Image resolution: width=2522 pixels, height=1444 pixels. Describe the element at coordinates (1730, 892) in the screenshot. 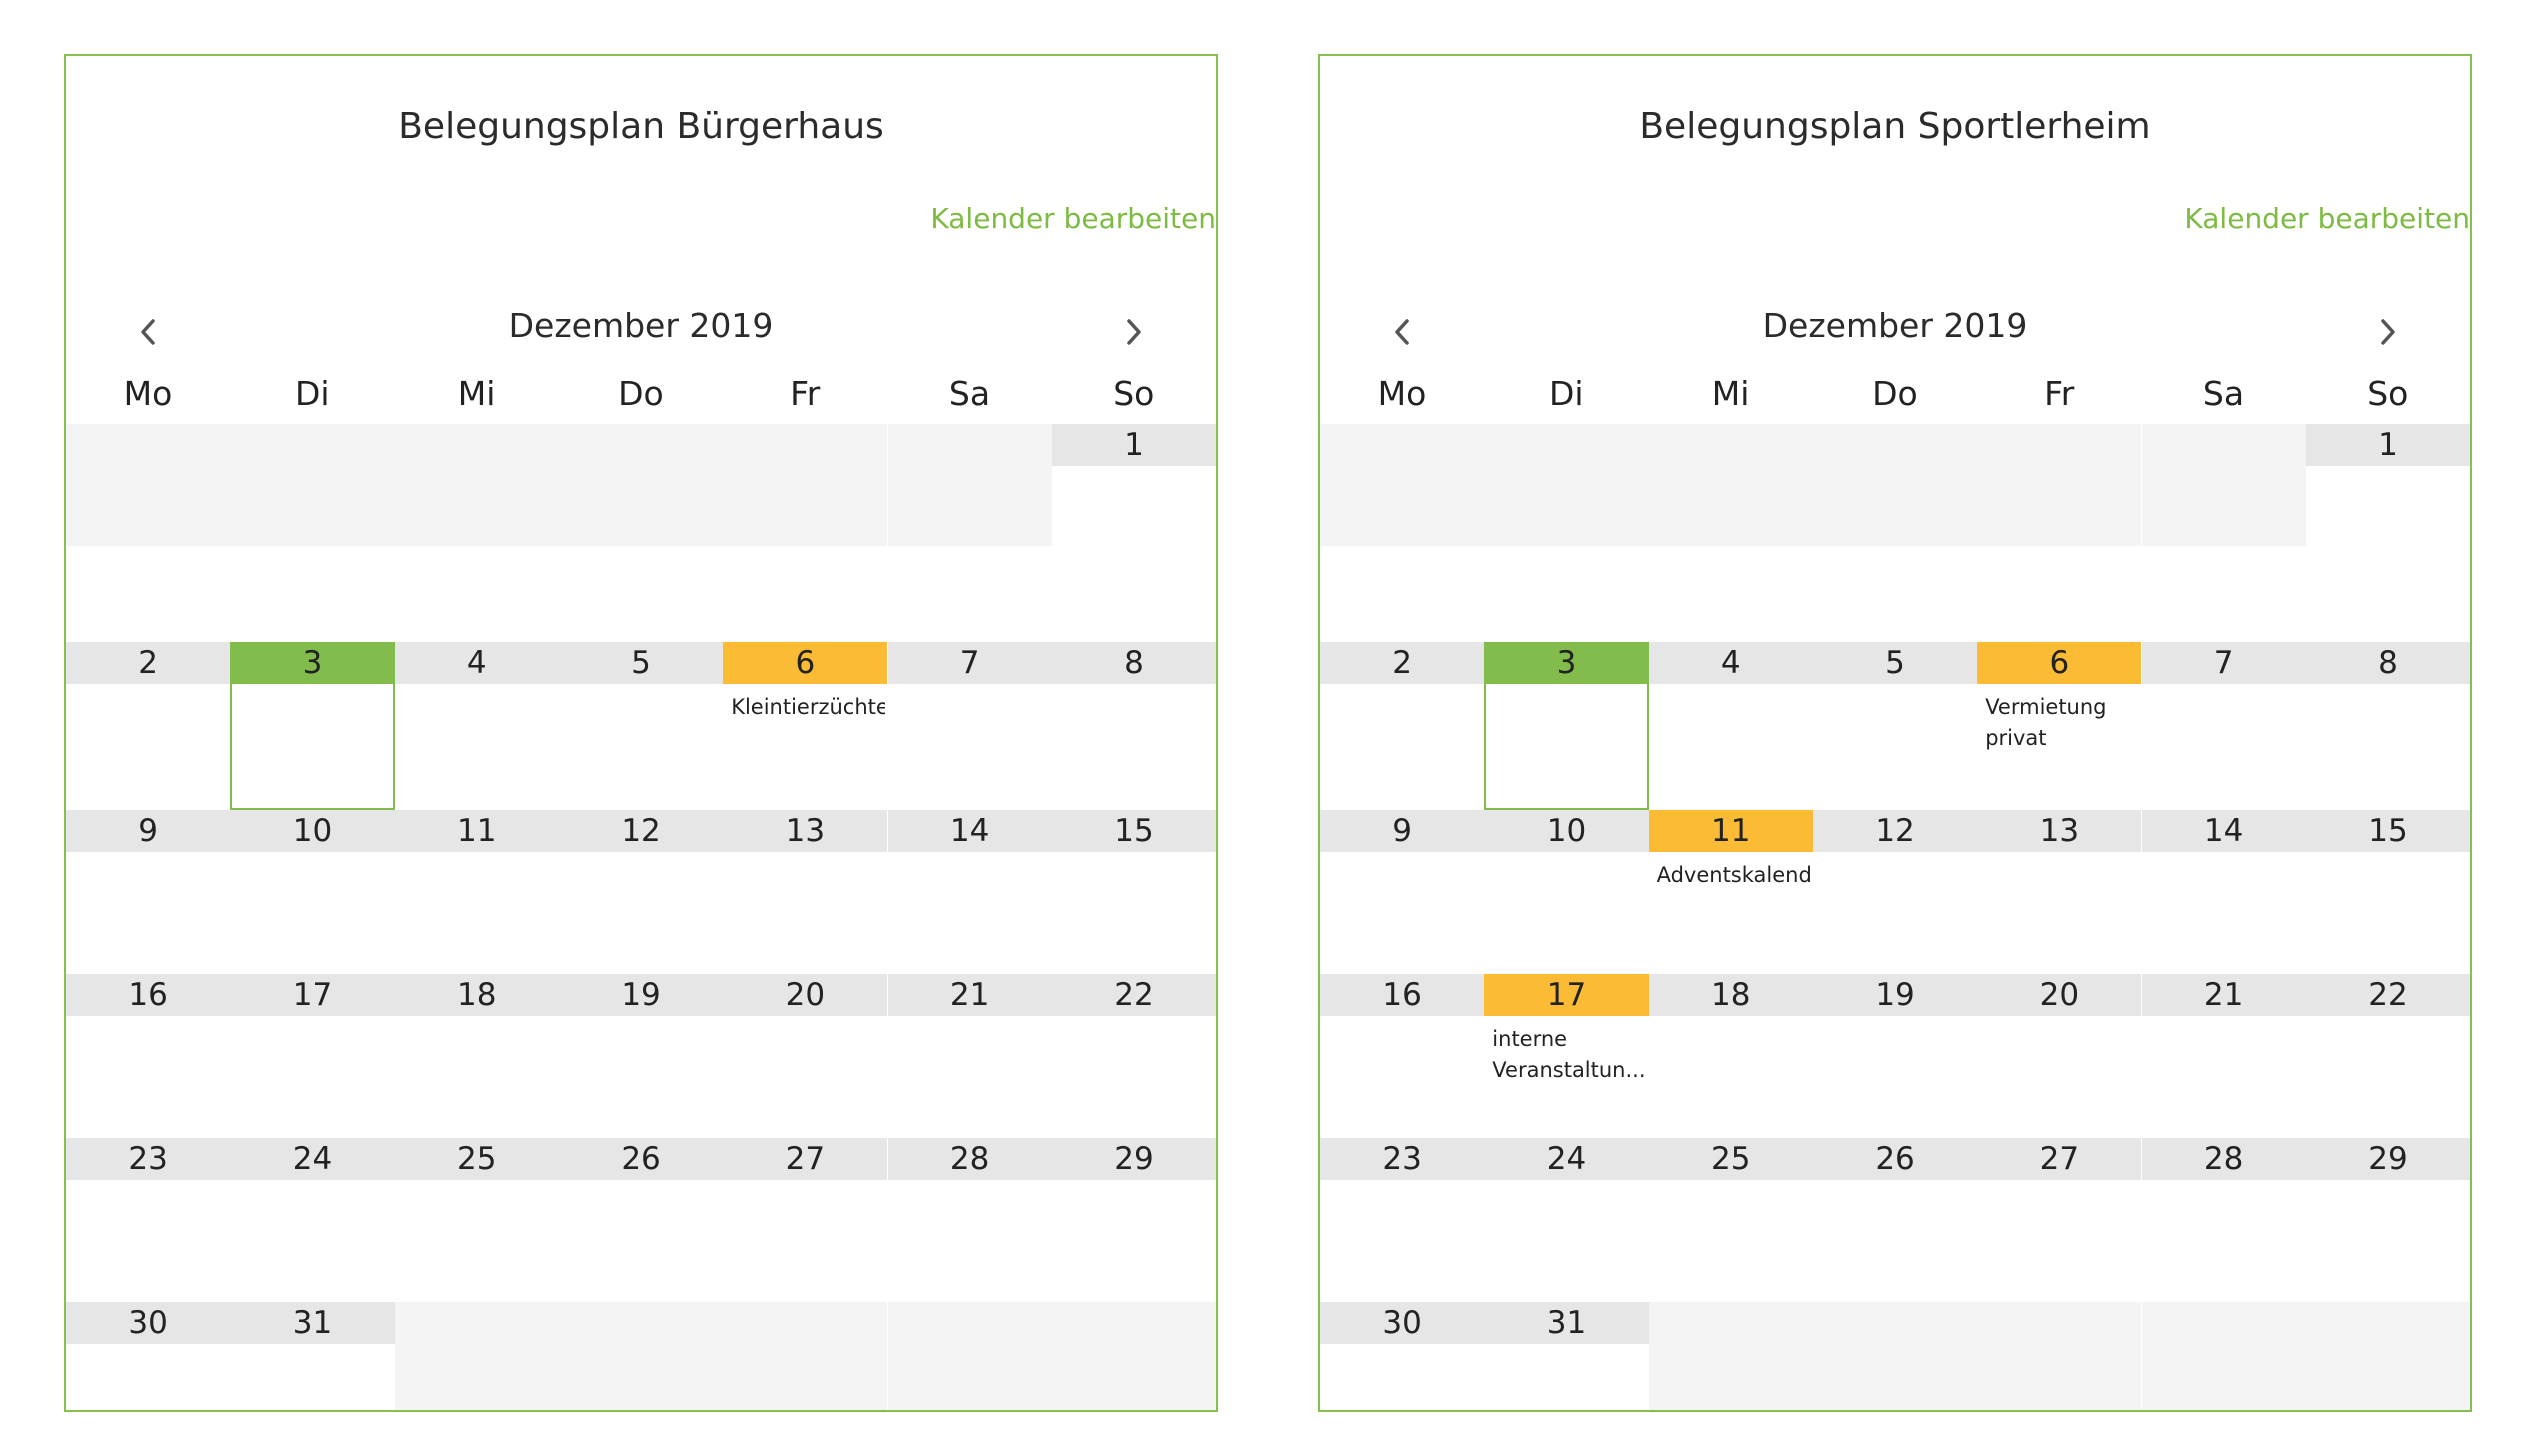

I see `day-cell: 11 Adventskalender` at that location.